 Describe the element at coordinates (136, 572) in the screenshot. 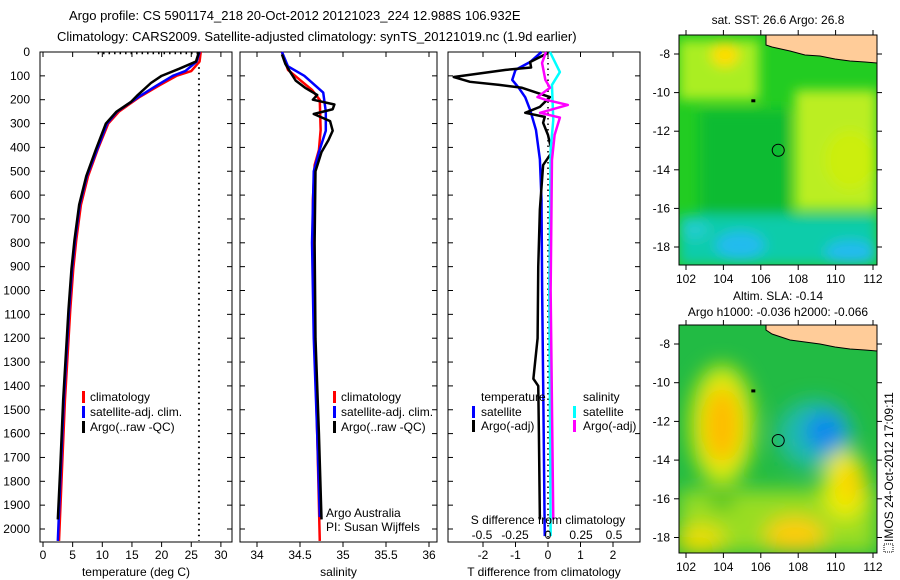

I see `x-axis-label: temperature (deg C)` at that location.